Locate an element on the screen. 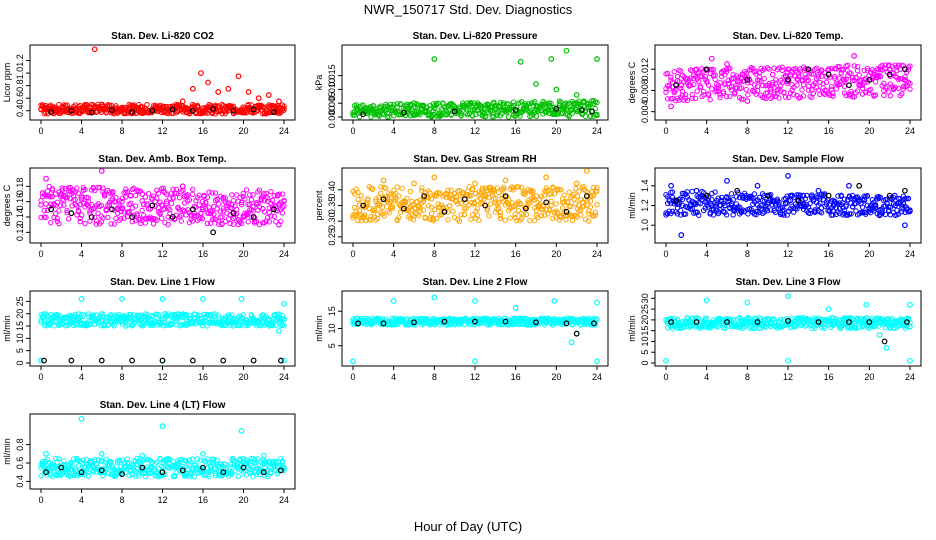  y-axis-label: ml/min is located at coordinates (632, 328).